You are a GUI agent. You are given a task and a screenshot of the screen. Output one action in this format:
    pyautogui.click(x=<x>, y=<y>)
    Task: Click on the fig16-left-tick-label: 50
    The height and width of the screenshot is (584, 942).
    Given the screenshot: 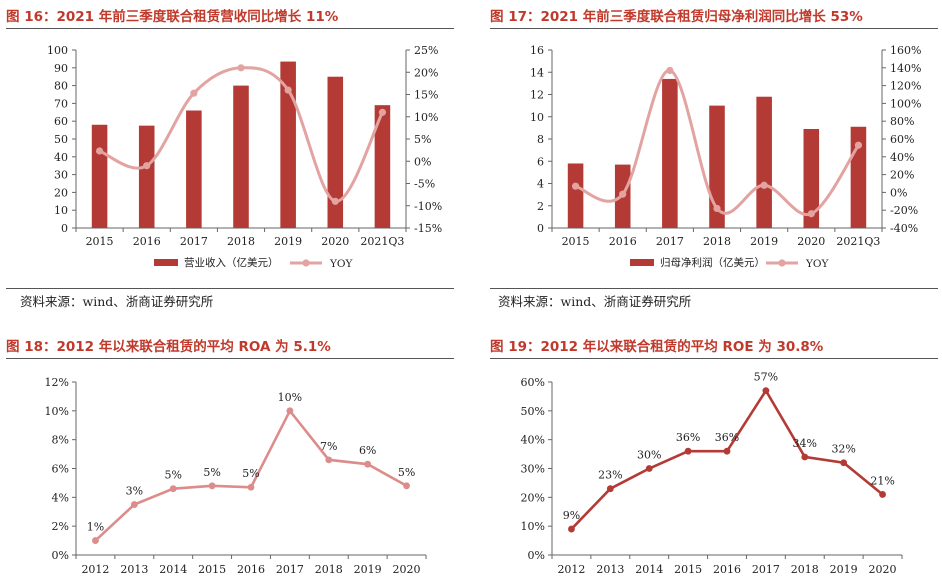 What is the action you would take?
    pyautogui.click(x=61, y=139)
    